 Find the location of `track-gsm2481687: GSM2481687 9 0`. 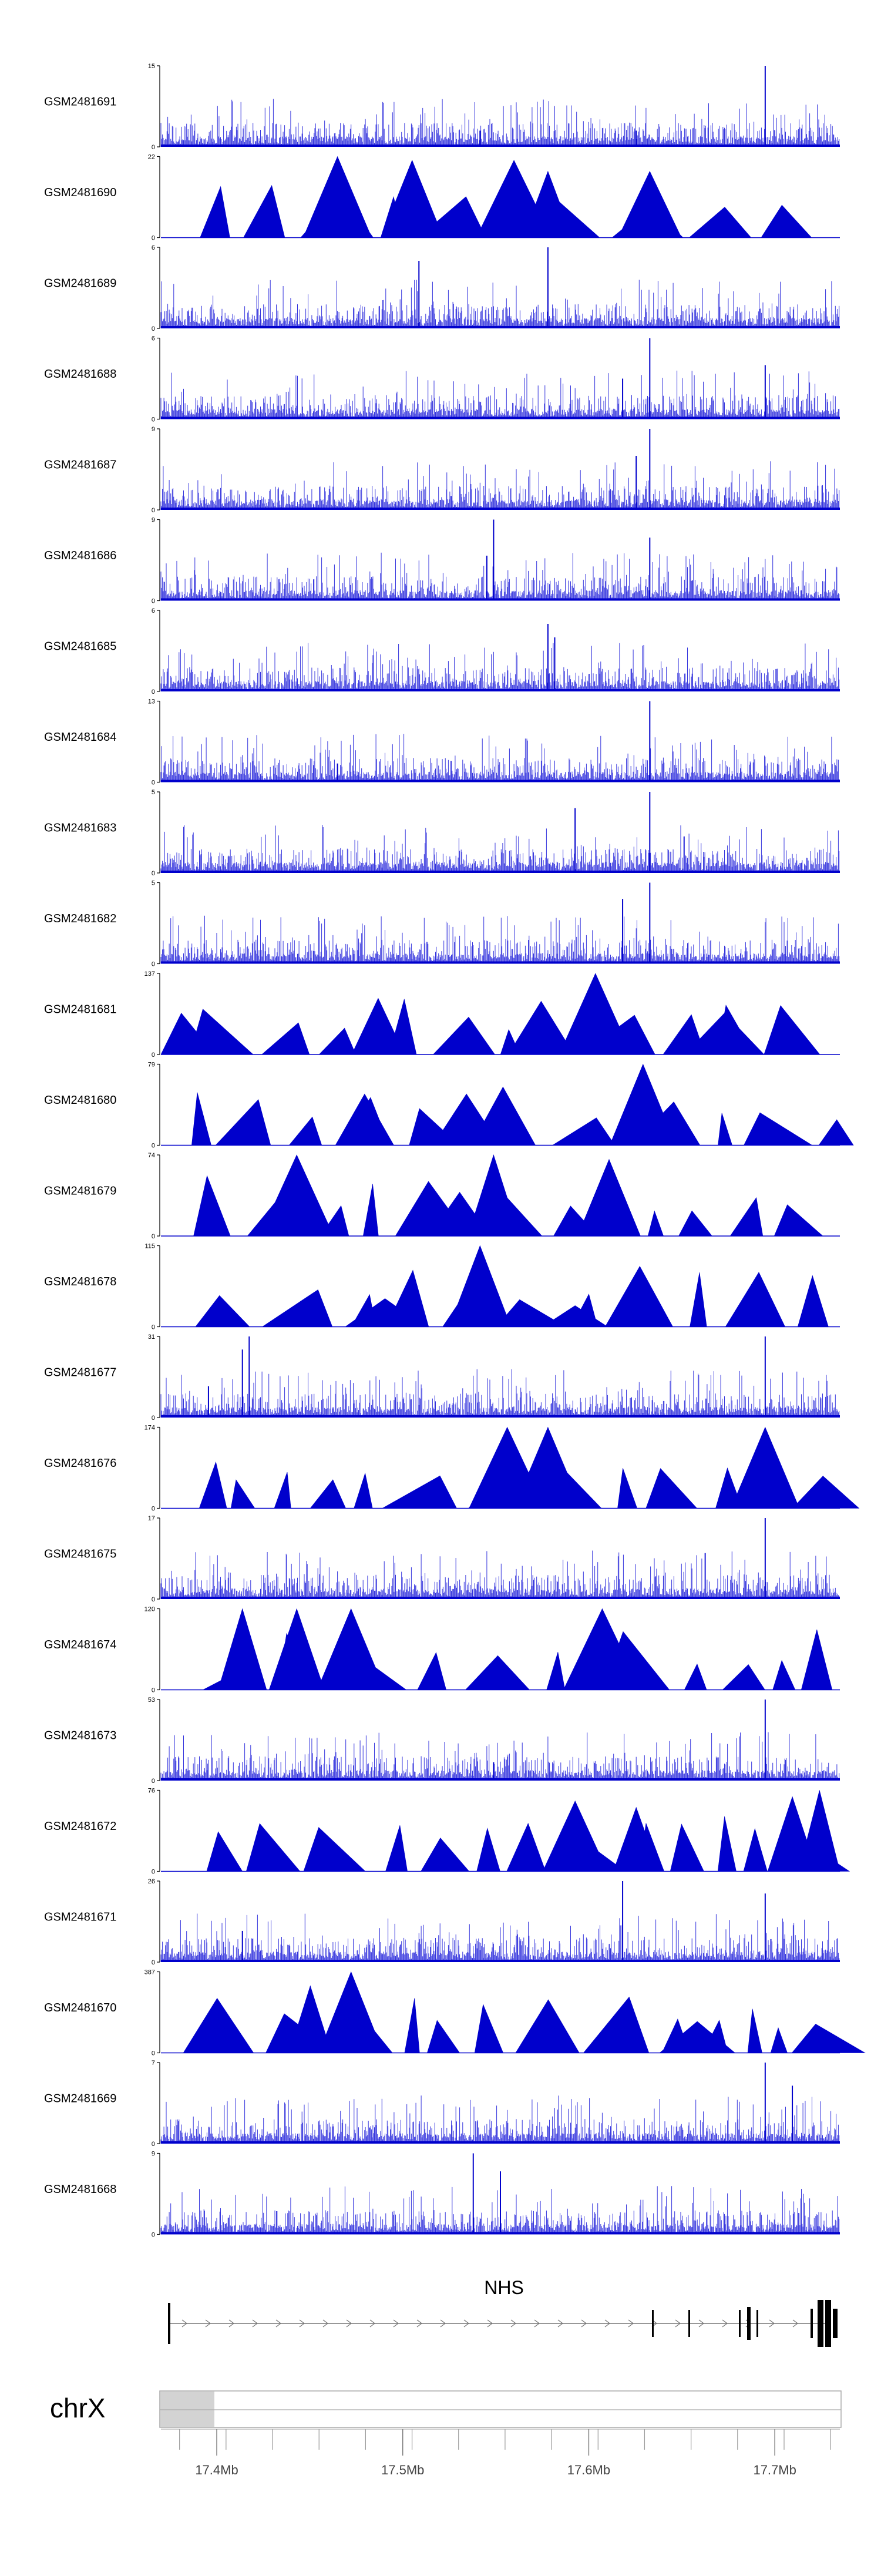

track-gsm2481687: GSM2481687 9 0 is located at coordinates (442, 470).